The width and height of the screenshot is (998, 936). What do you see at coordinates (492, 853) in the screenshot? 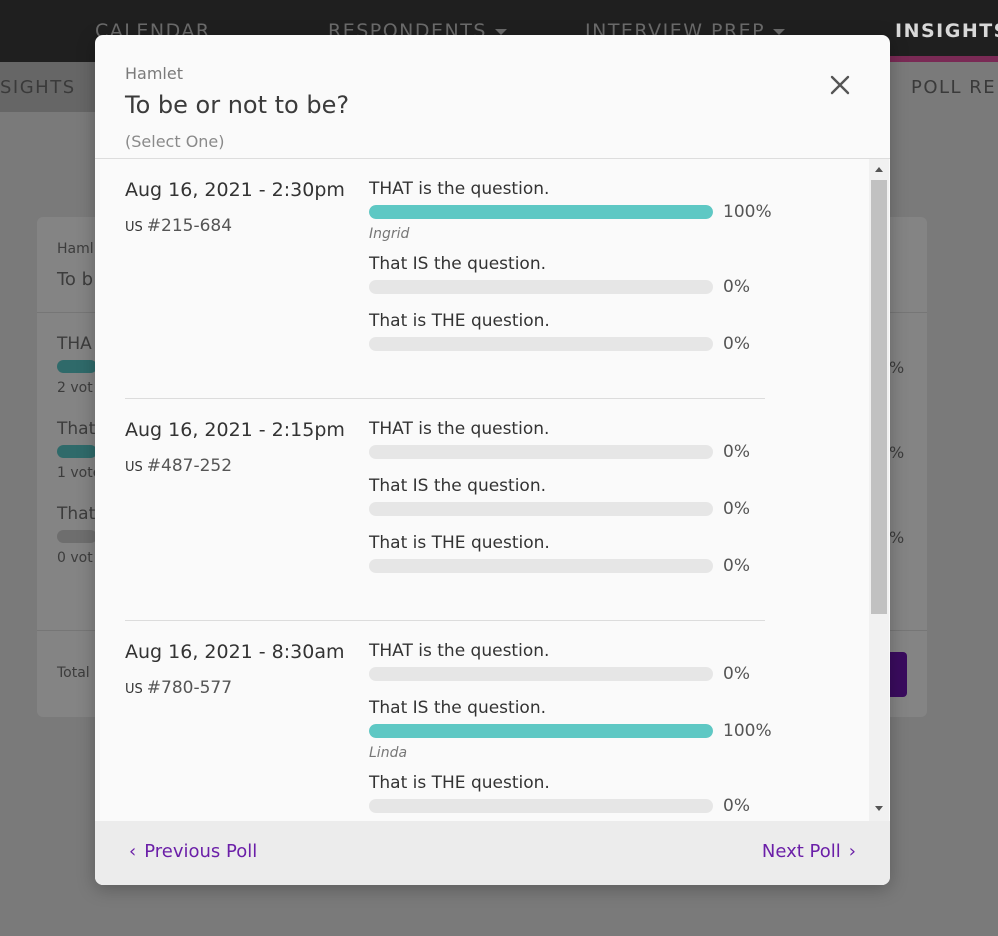
I see `modal-footer: ‹ Previous Poll Next Poll ›` at bounding box center [492, 853].